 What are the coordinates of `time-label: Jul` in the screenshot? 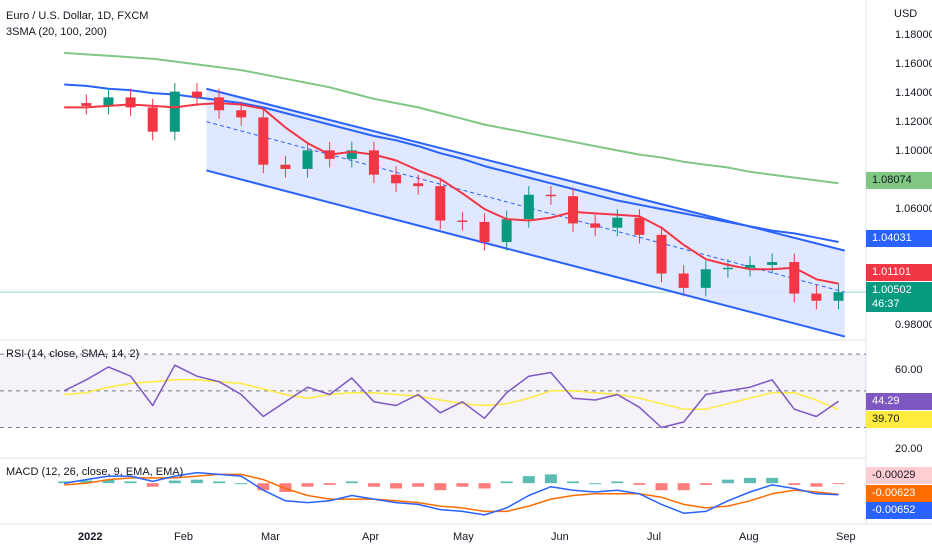 It's located at (654, 537).